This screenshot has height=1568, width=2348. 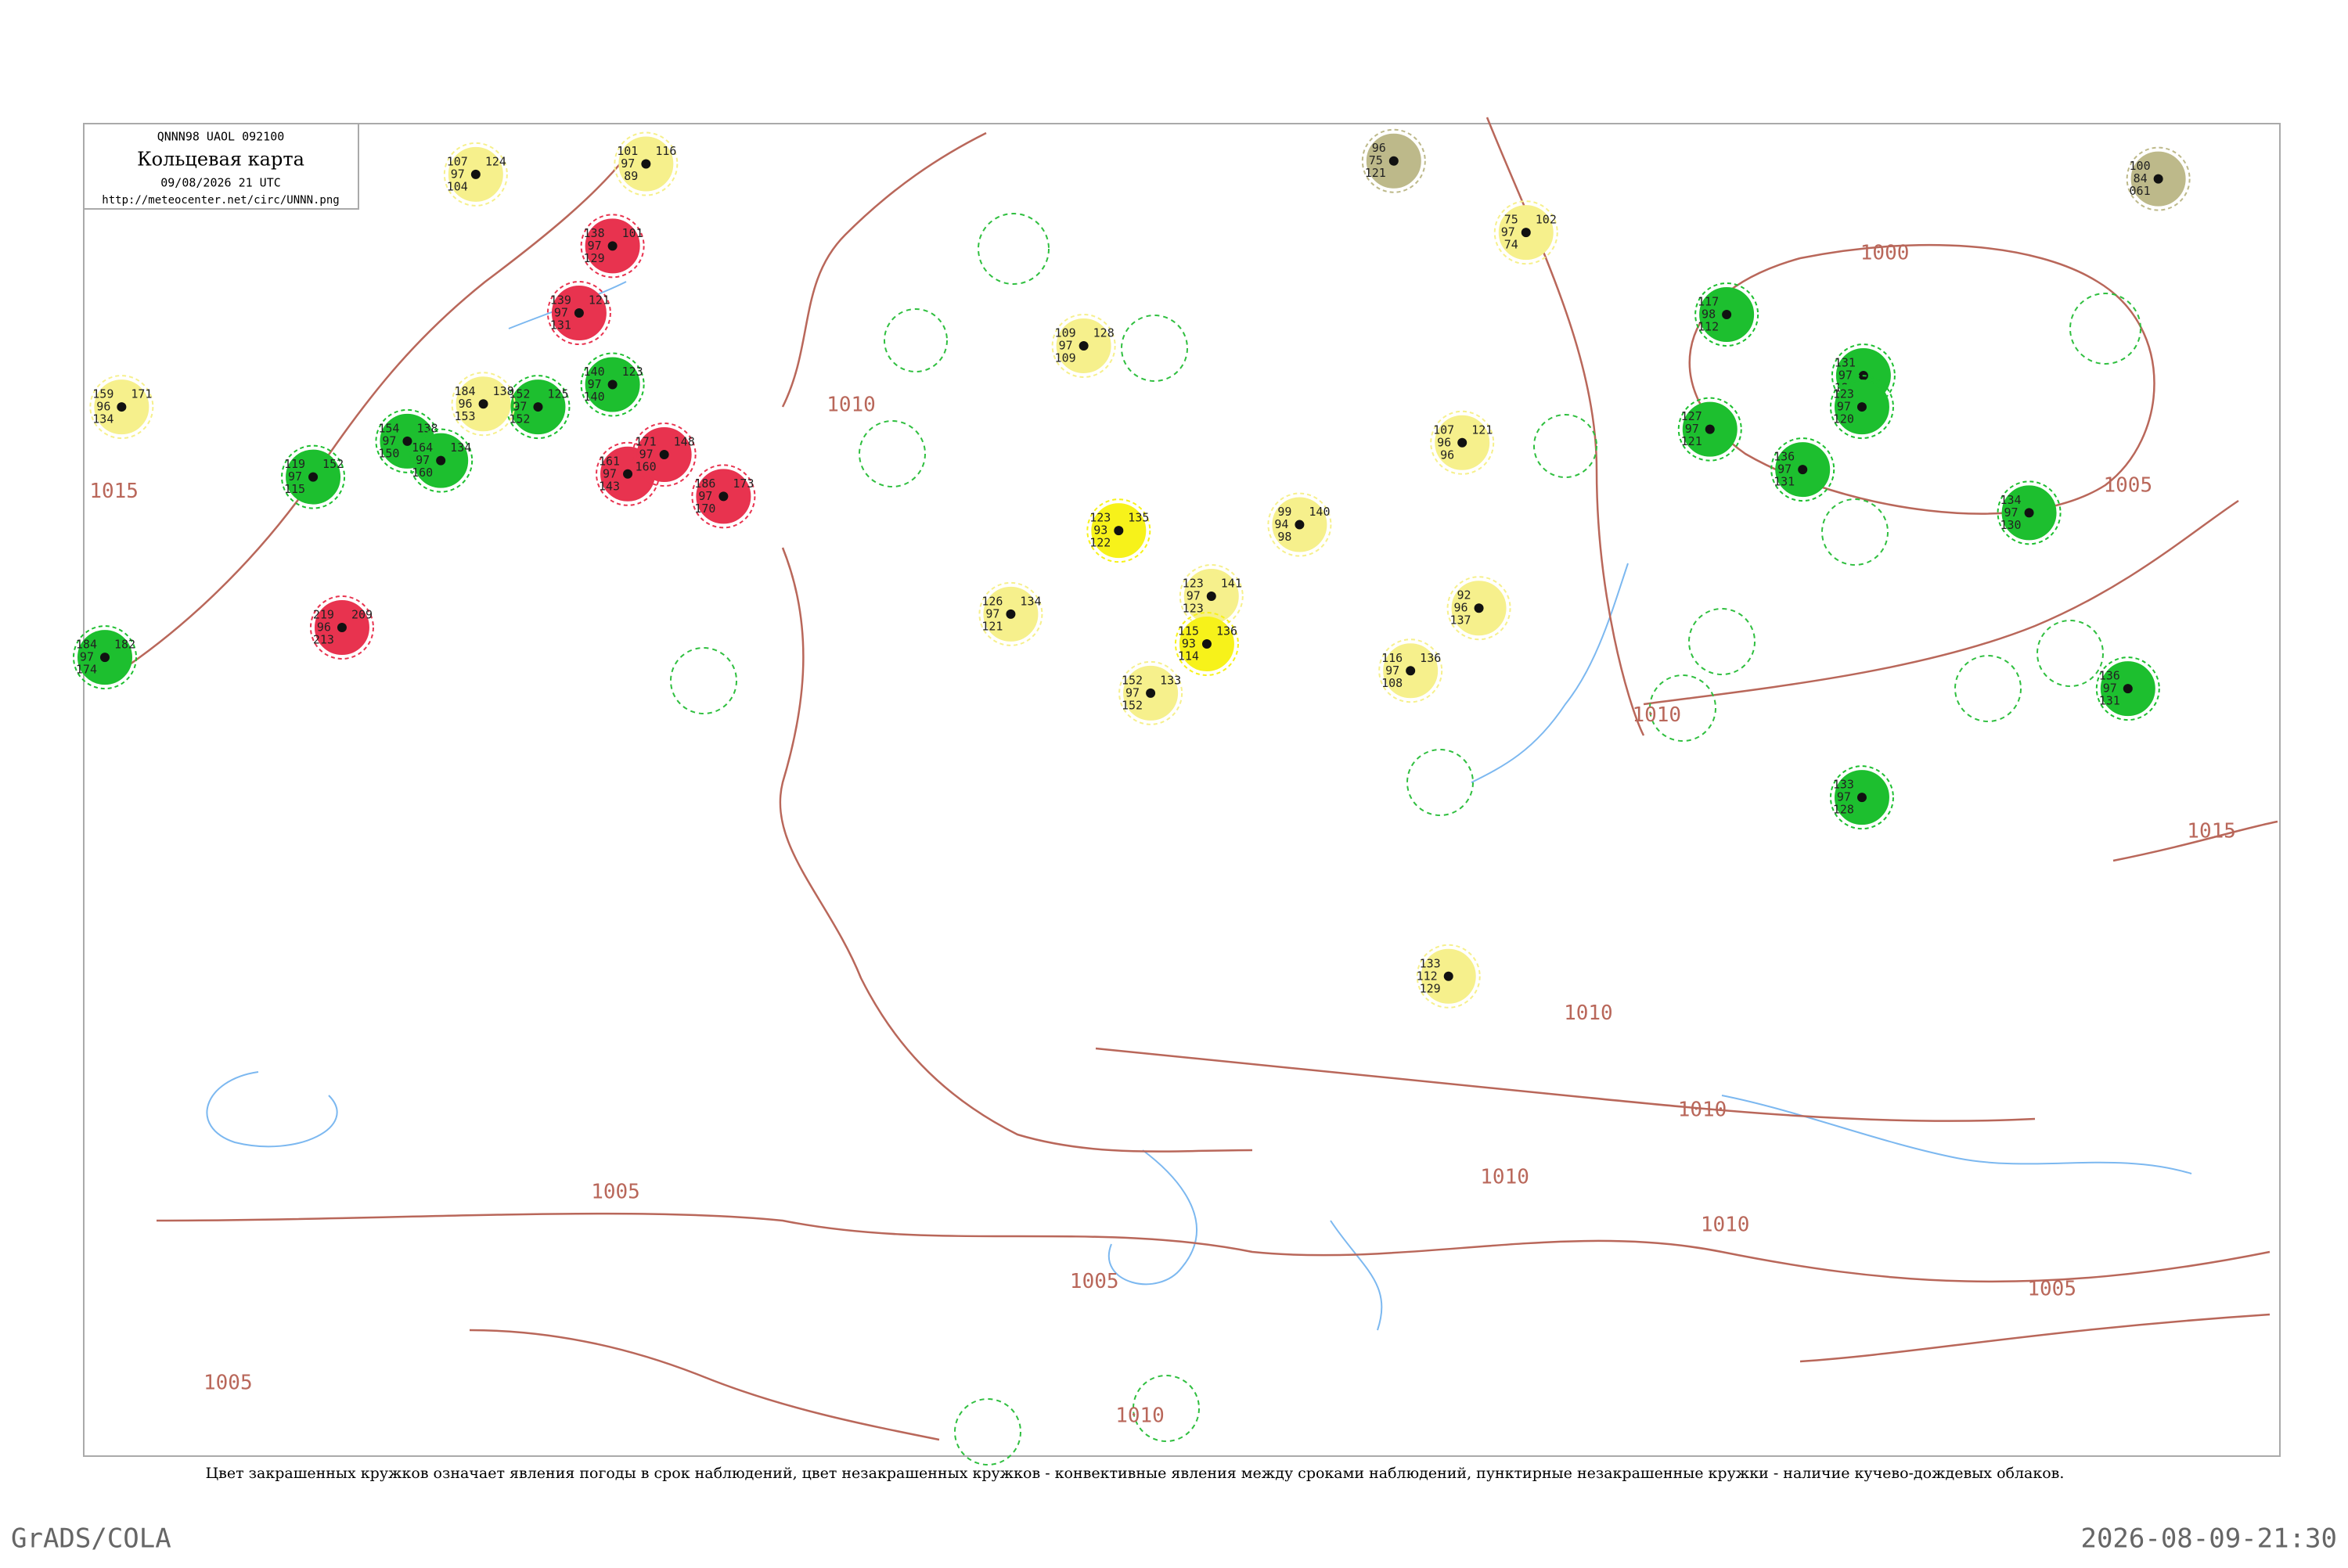 What do you see at coordinates (632, 233) in the screenshot?
I see `station-value: 101` at bounding box center [632, 233].